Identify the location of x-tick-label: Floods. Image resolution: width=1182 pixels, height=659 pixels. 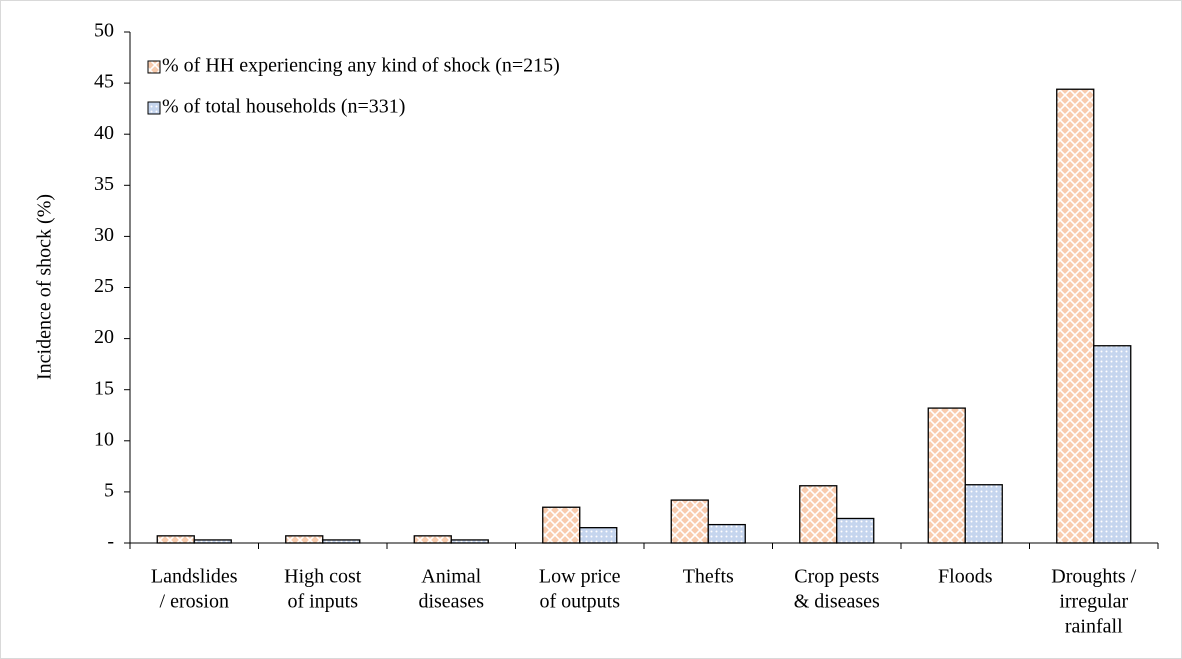
(965, 577).